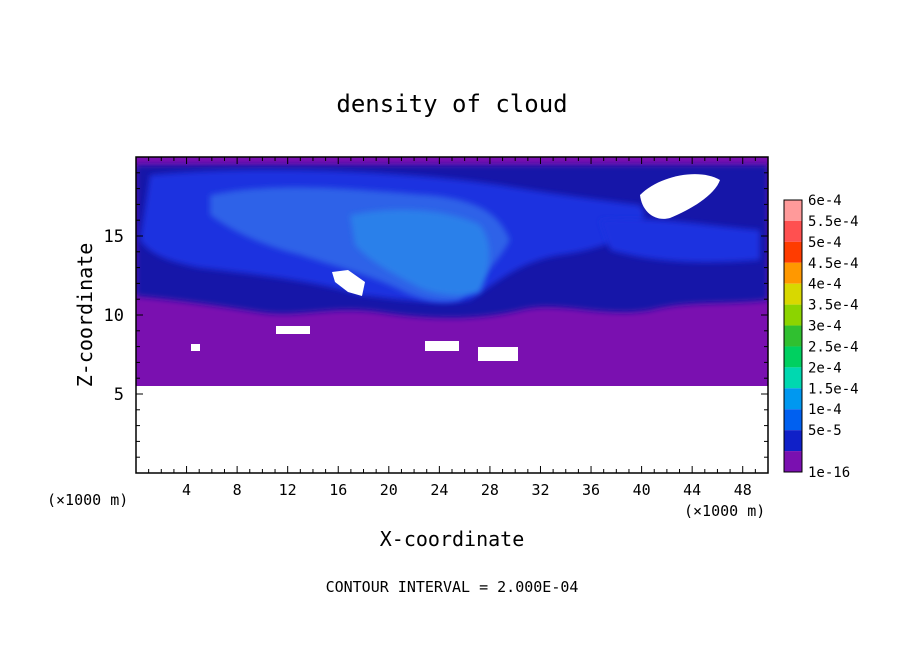  I want to click on colorbar-label: 5.5e-4, so click(833, 222).